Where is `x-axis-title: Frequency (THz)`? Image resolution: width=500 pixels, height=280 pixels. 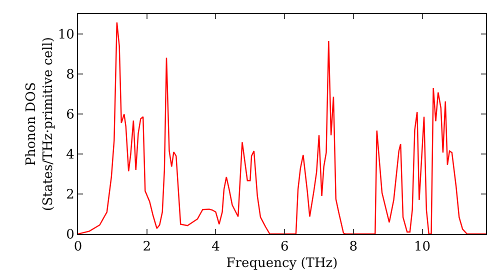
x-axis-title: Frequency (THz) is located at coordinates (282, 264).